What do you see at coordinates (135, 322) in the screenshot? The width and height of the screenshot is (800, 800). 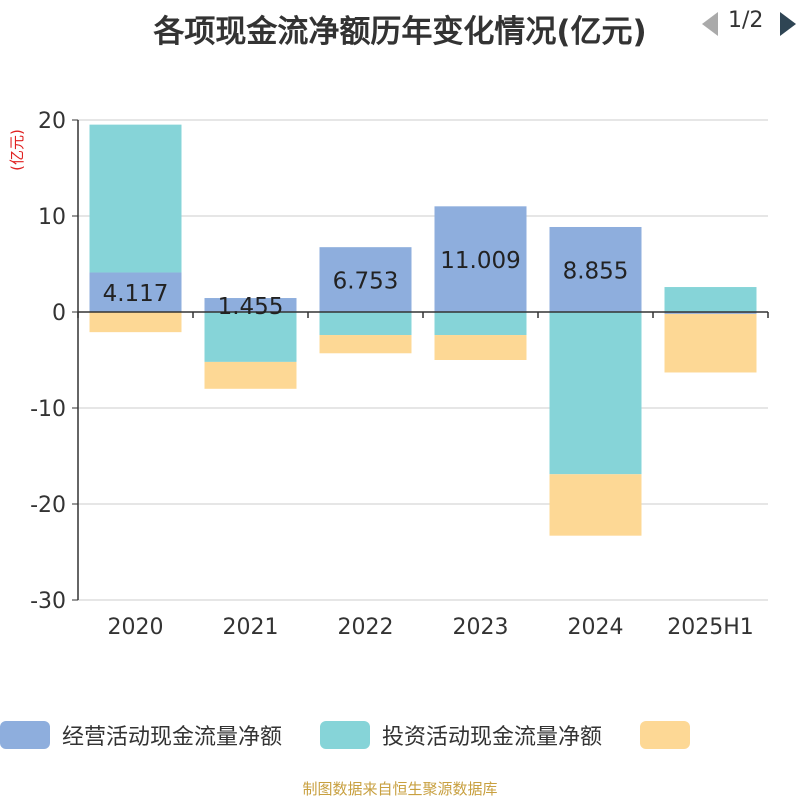 I see `bar-series3-2020` at bounding box center [135, 322].